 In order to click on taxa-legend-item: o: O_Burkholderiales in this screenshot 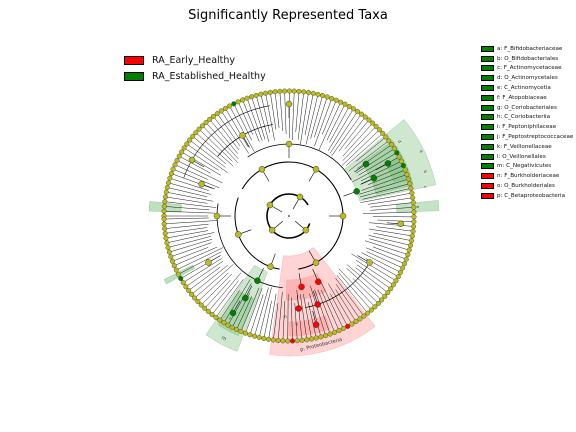, I will do `click(527, 186)`.